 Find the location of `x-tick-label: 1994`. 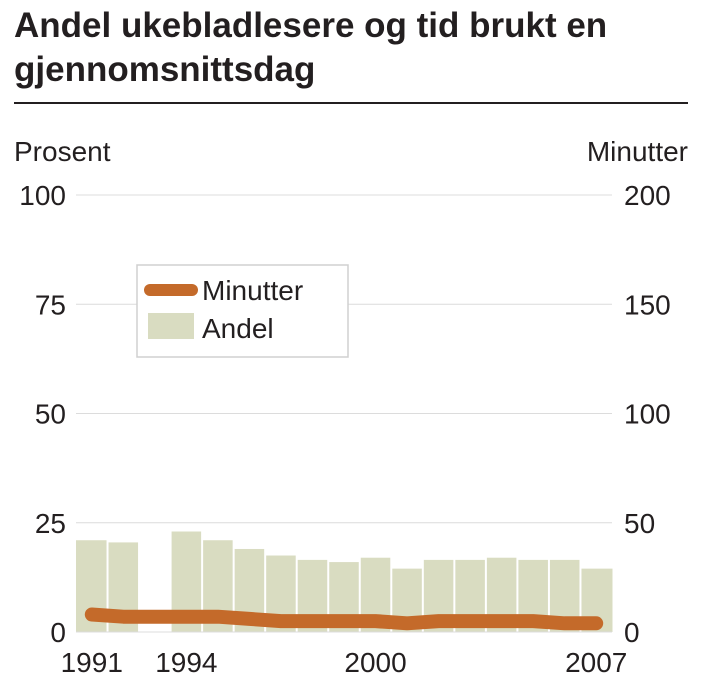

x-tick-label: 1994 is located at coordinates (186, 662).